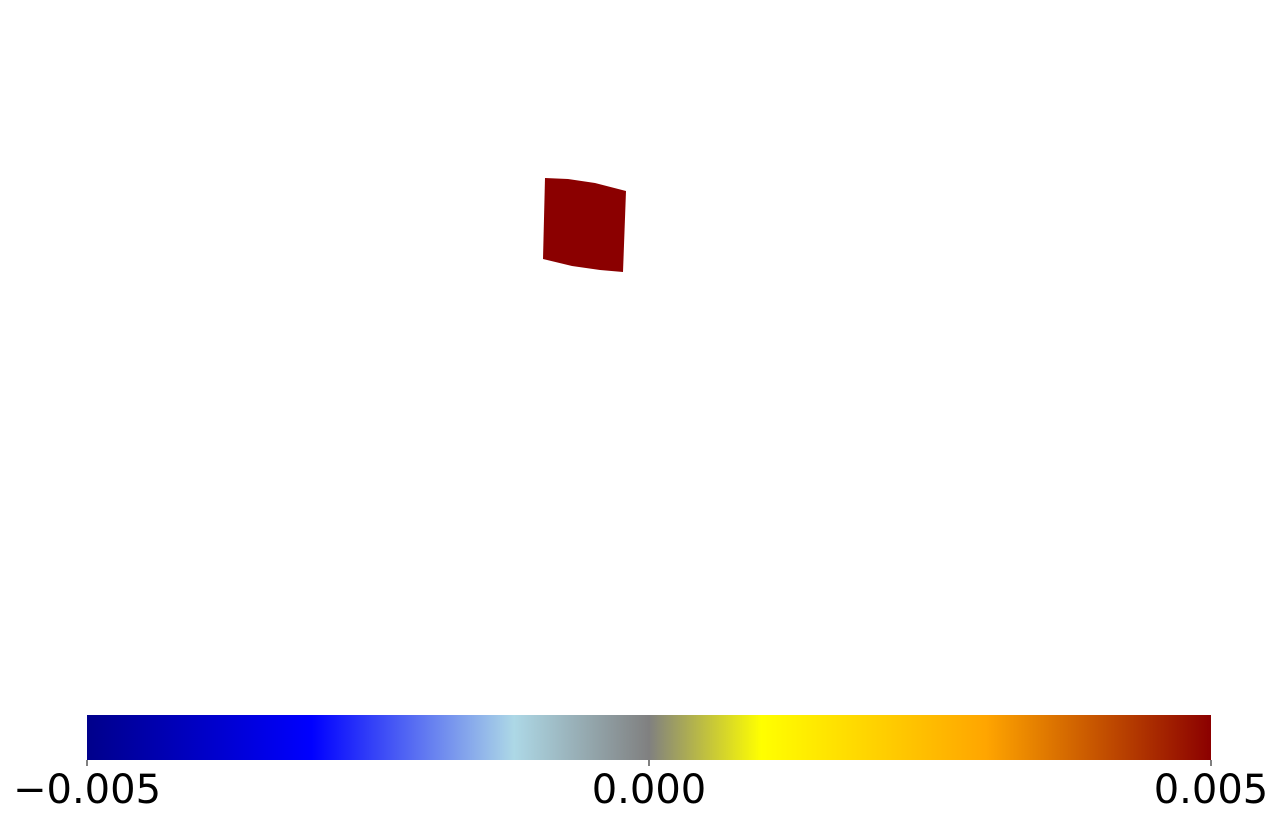 This screenshot has width=1281, height=820. I want to click on colorbar: −0.005 0.000 0.005, so click(640, 764).